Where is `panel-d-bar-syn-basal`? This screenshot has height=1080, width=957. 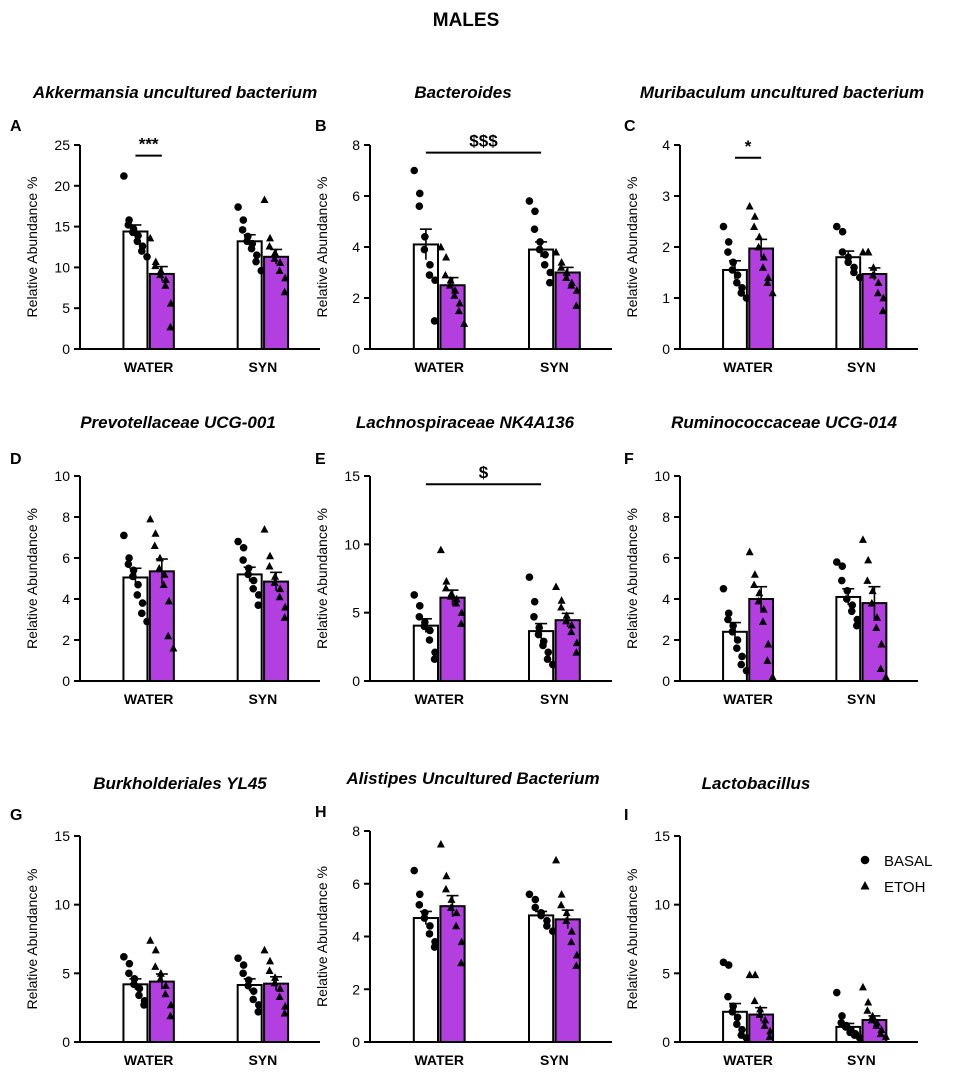 panel-d-bar-syn-basal is located at coordinates (249, 628).